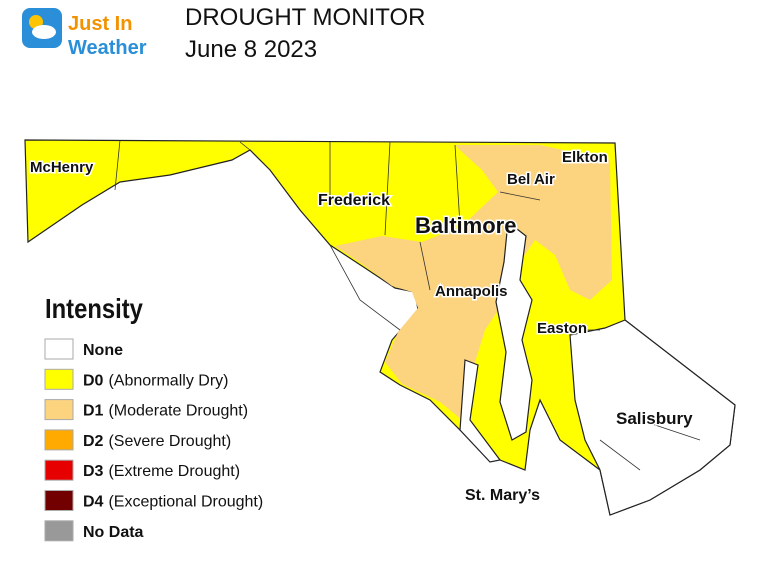 This screenshot has height=564, width=760. I want to click on logo-cloud, so click(44, 32).